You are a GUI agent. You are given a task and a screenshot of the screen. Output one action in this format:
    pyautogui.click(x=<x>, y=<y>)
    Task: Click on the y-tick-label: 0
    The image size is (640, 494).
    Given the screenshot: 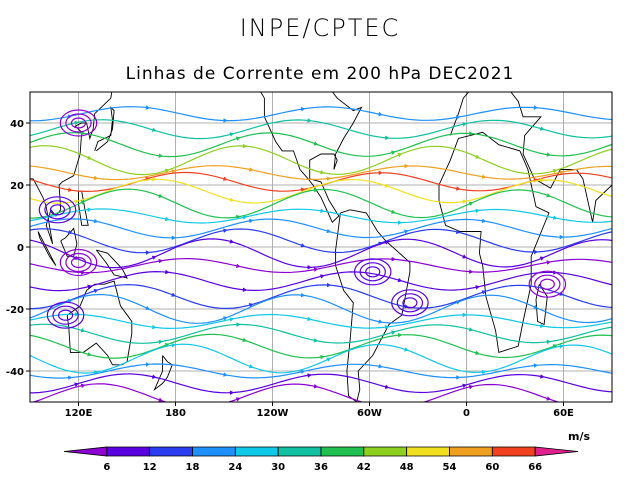 What is the action you would take?
    pyautogui.click(x=20, y=248)
    